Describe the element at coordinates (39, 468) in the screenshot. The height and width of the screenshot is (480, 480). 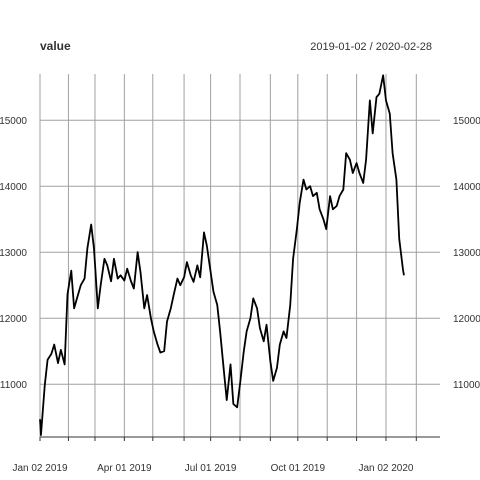
I see `x-tick-label-2019-01-02: Jan 02 2019` at that location.